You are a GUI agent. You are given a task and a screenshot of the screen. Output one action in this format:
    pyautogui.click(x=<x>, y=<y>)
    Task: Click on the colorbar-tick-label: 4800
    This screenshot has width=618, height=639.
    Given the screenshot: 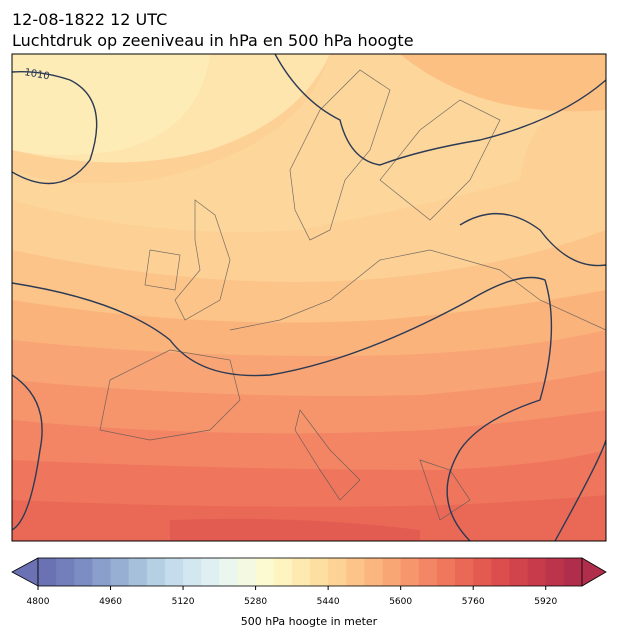 What is the action you would take?
    pyautogui.click(x=38, y=602)
    